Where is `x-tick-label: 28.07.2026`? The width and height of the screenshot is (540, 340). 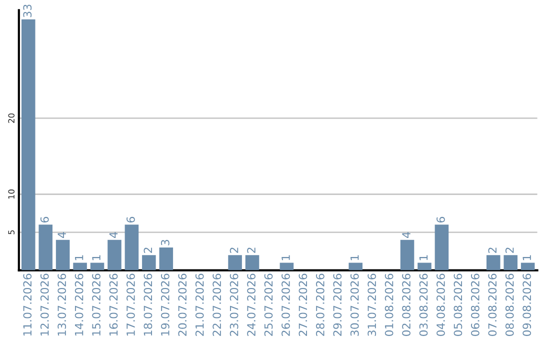
x-tick-label: 28.07.2026 is located at coordinates (320, 305).